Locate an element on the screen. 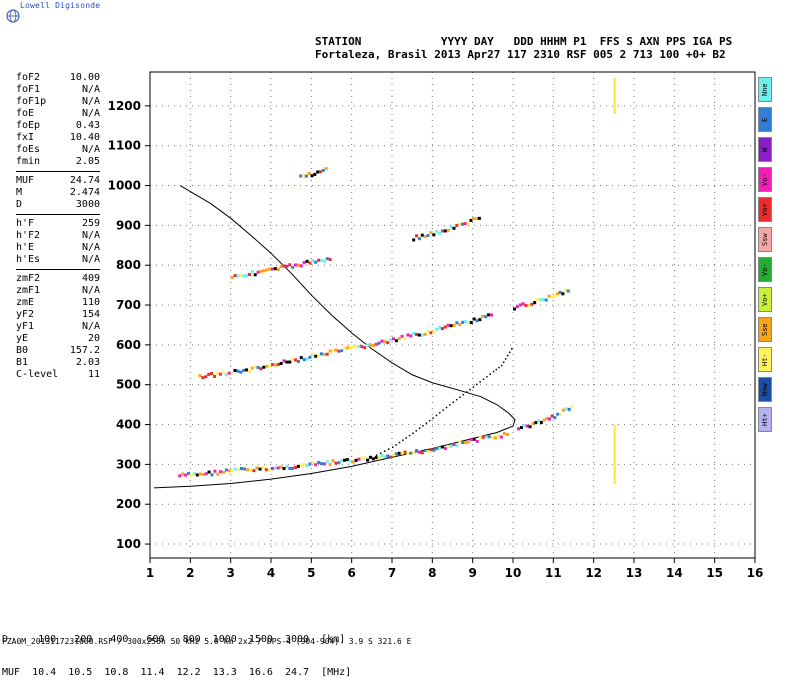 Image resolution: width=800 pixels, height=689 pixels. param-name: foE is located at coordinates (25, 113).